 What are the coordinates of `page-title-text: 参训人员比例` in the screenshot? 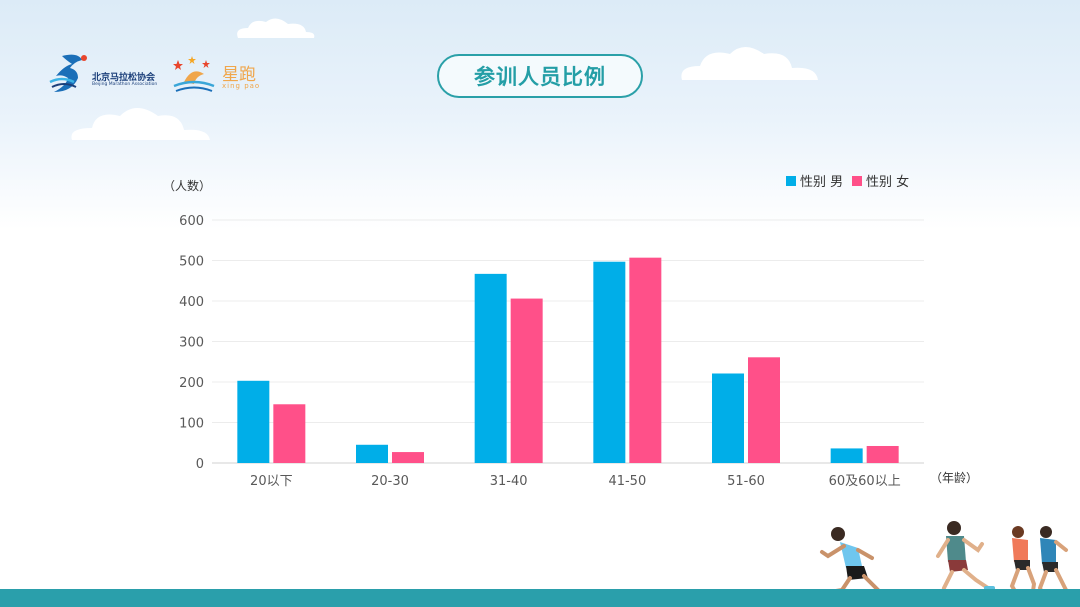 It's located at (540, 77).